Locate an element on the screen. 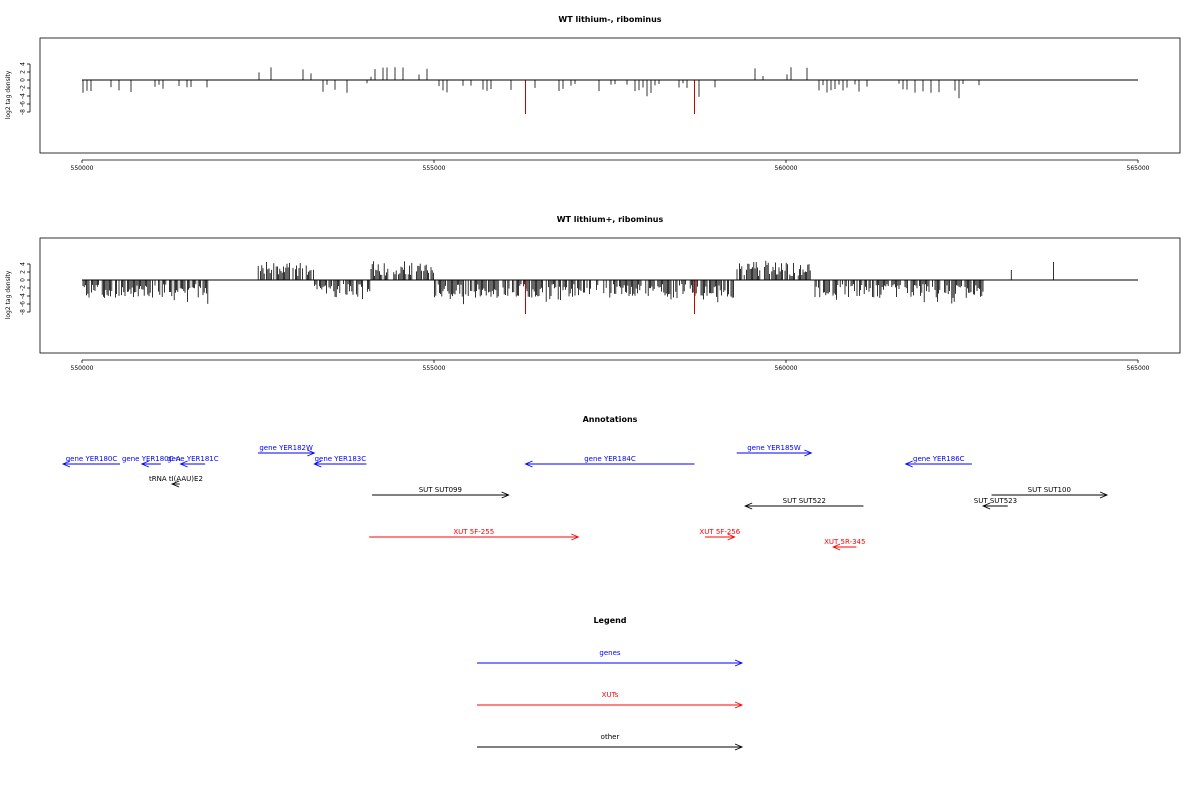 The height and width of the screenshot is (800, 1200). annotation-feature: gene YER183C is located at coordinates (340, 461).